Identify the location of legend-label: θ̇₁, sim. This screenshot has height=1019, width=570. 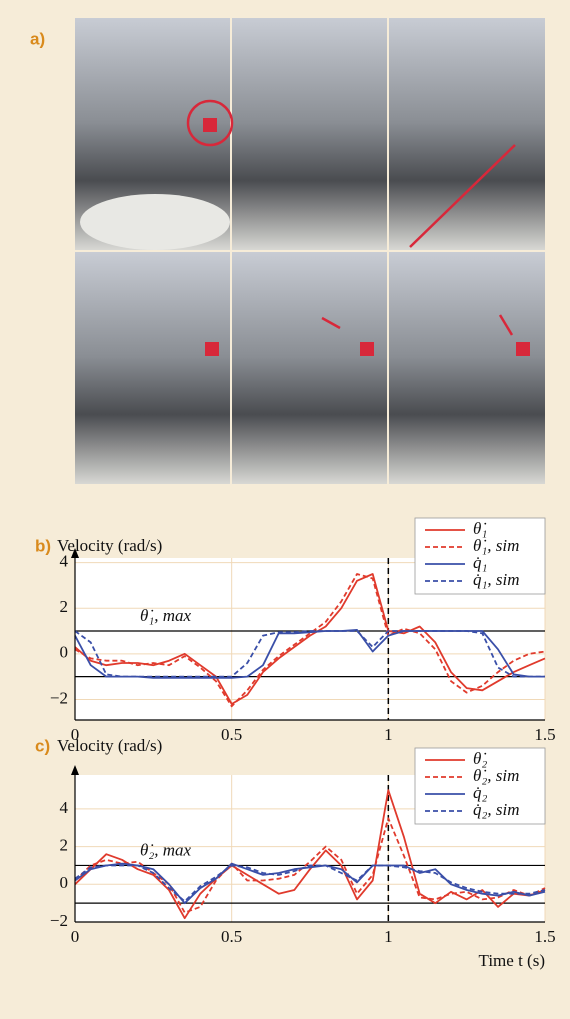
(496, 545).